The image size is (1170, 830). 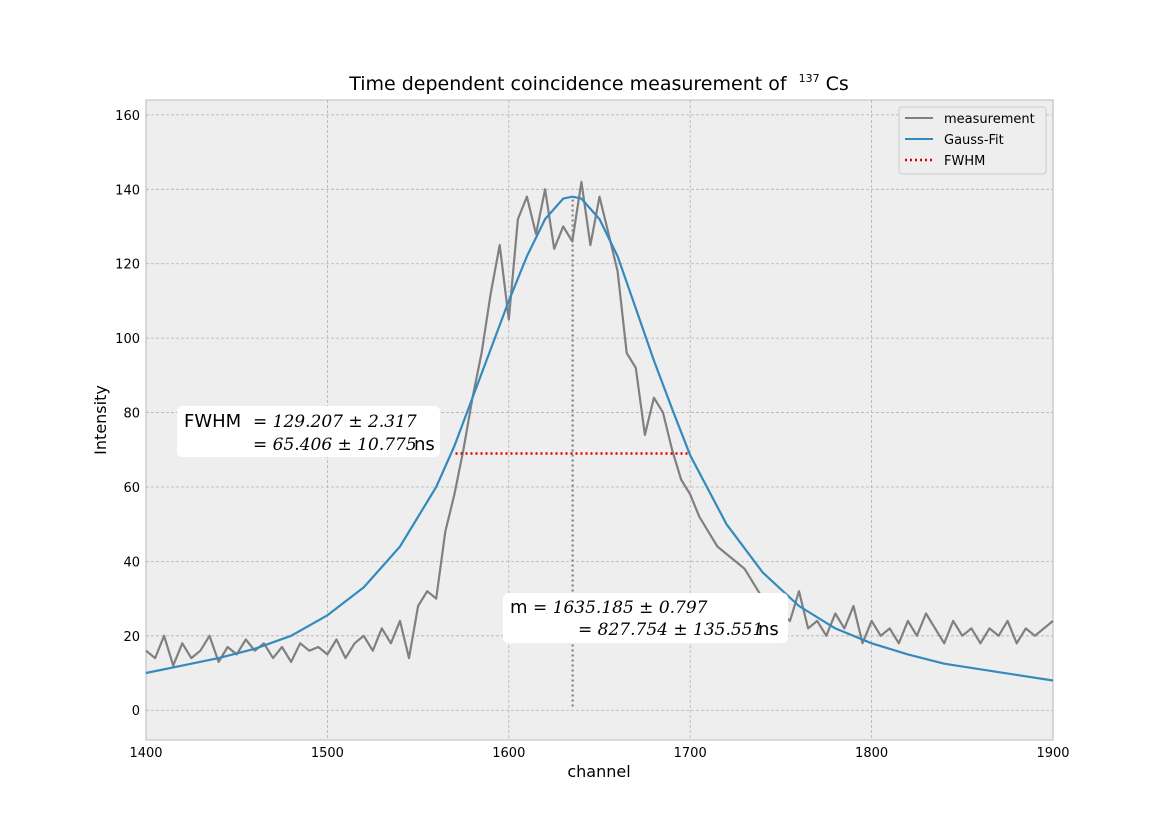 What do you see at coordinates (519, 607) in the screenshot?
I see `mean-annotation-label: m` at bounding box center [519, 607].